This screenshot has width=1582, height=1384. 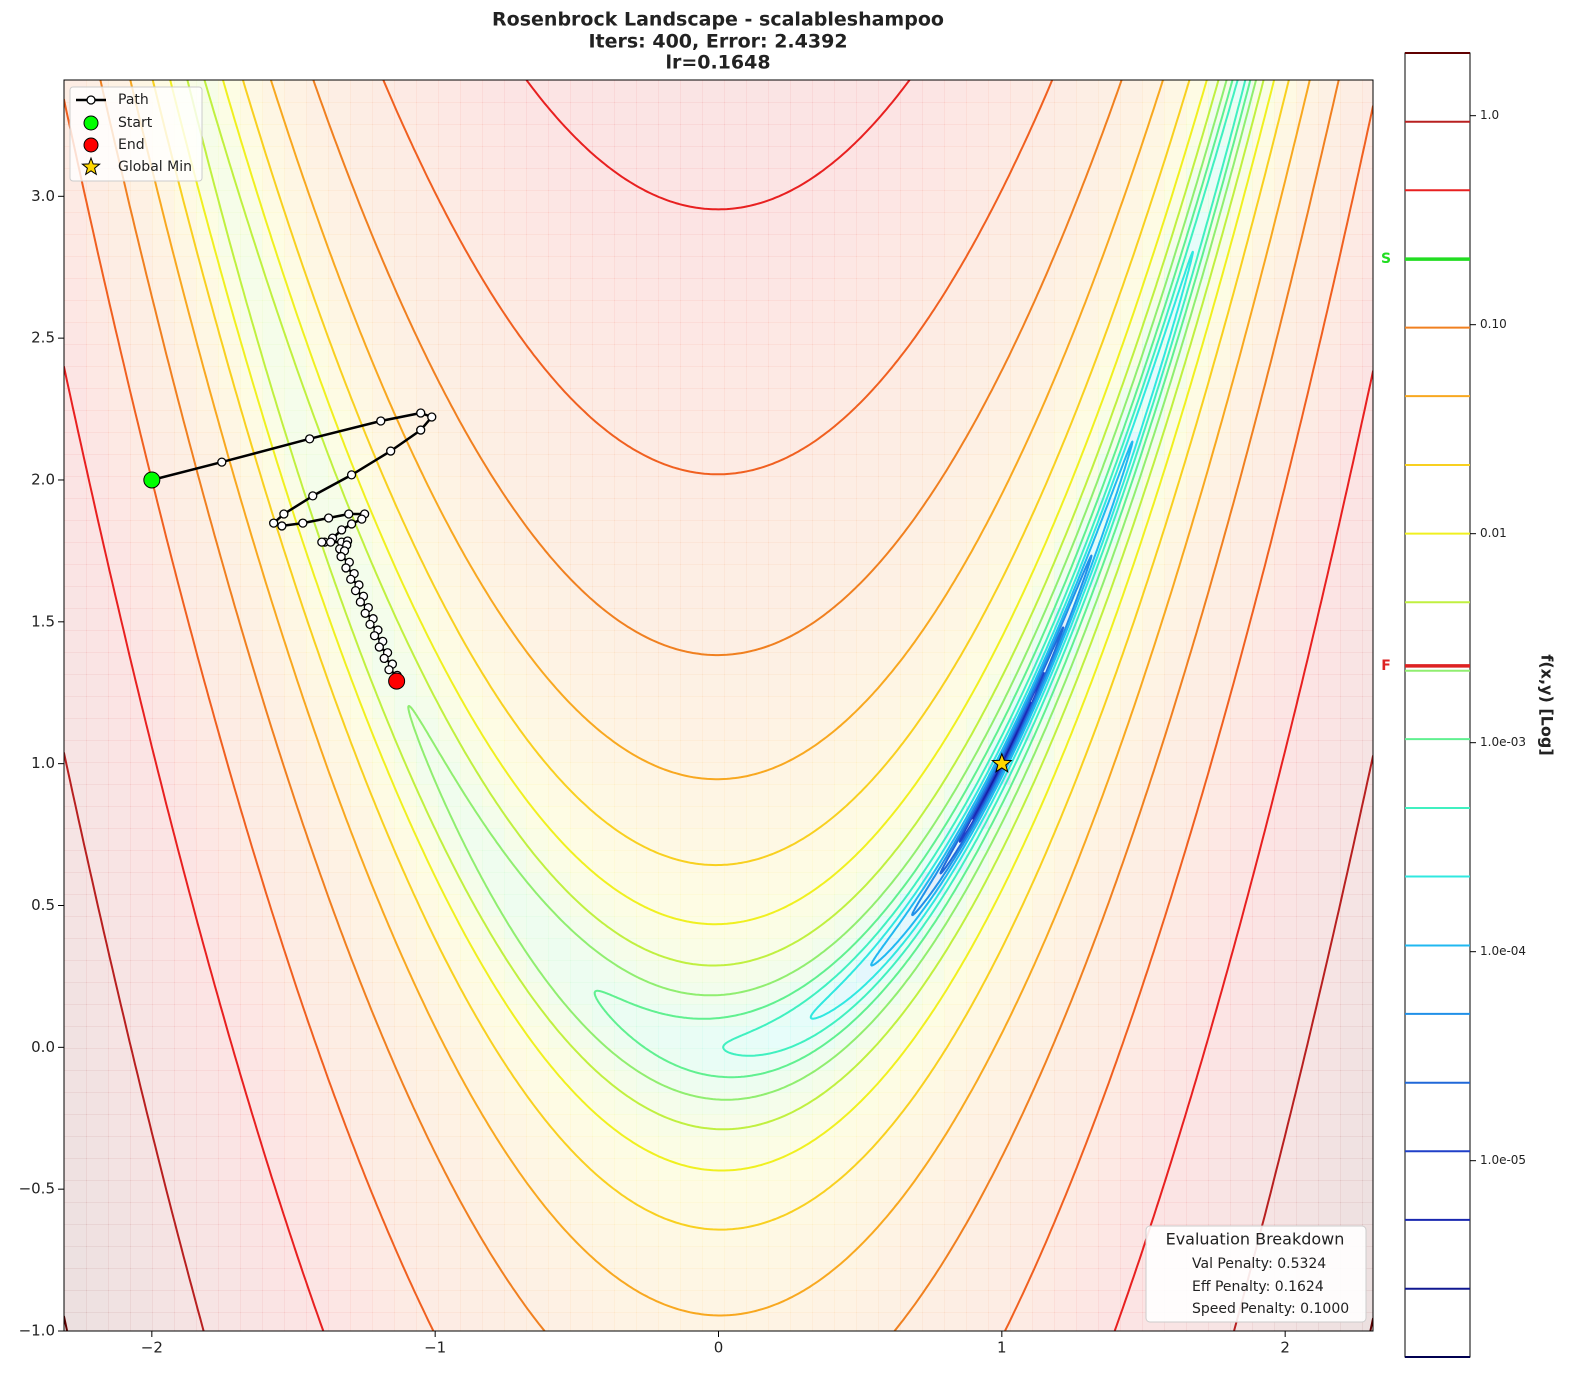 I want to click on x-tick-label: −2, so click(x=152, y=1348).